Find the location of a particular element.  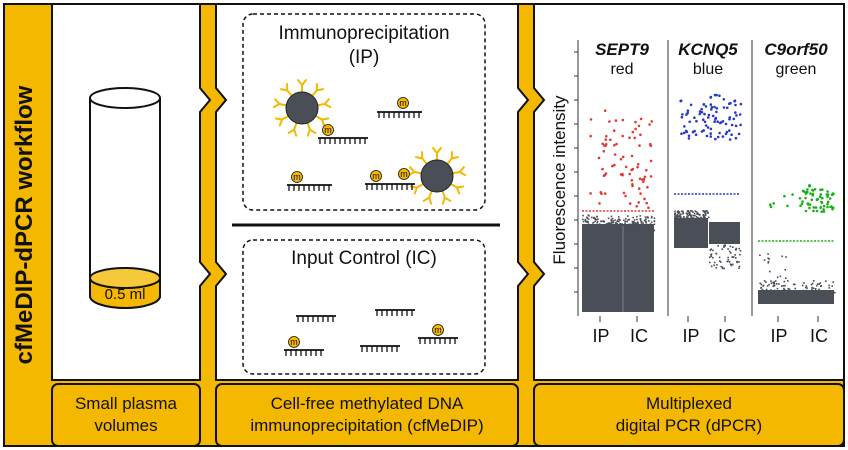

x-tick-ip-3: IP is located at coordinates (779, 336).